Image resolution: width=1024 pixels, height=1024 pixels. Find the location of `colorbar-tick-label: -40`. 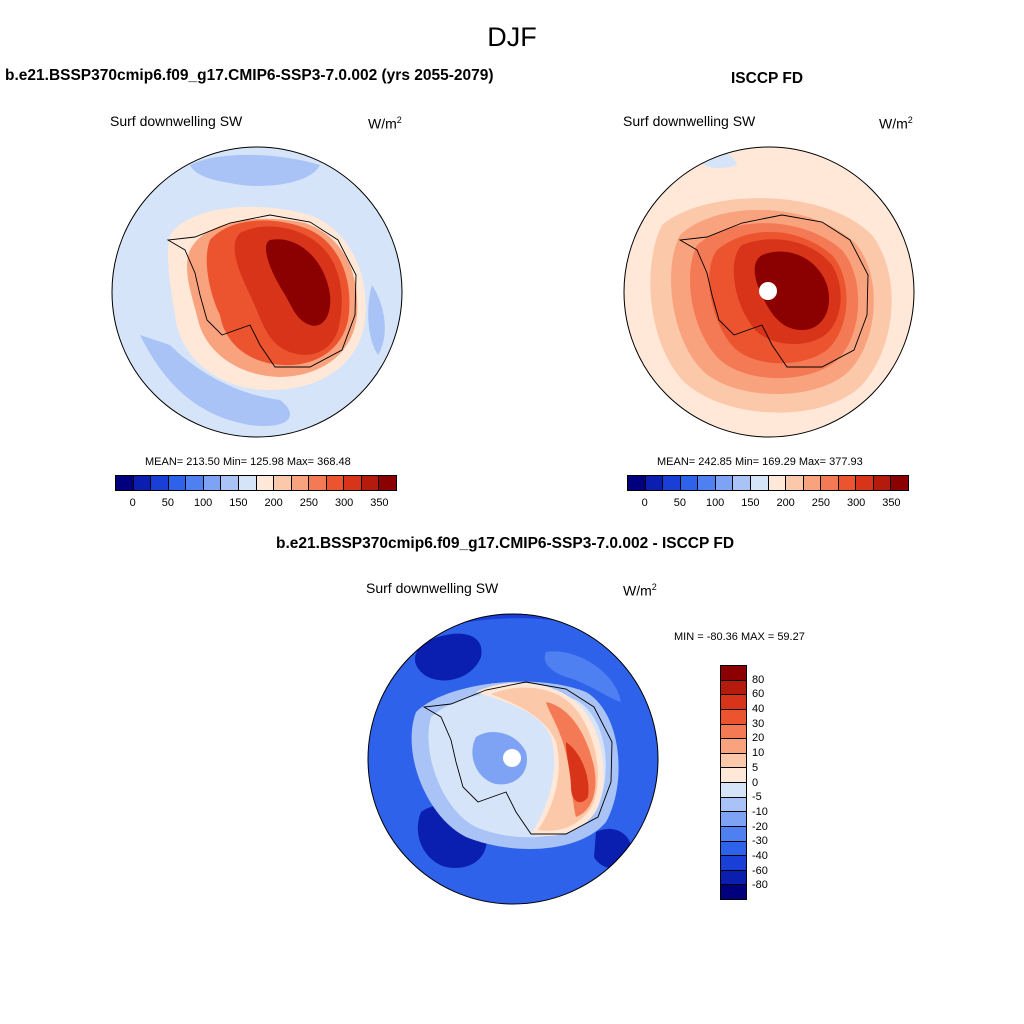

colorbar-tick-label: -40 is located at coordinates (760, 855).